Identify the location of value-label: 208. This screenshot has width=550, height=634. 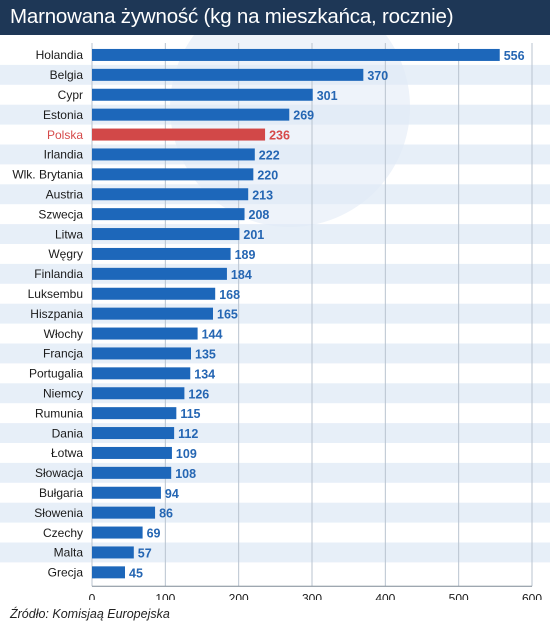
(259, 215).